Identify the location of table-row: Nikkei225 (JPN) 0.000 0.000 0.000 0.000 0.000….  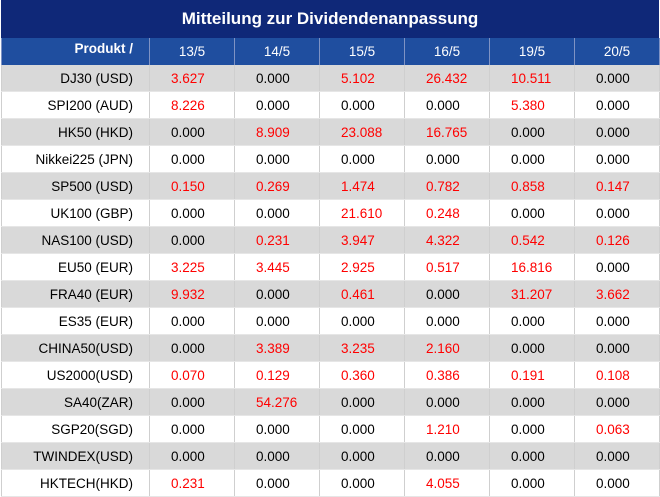
(330, 159).